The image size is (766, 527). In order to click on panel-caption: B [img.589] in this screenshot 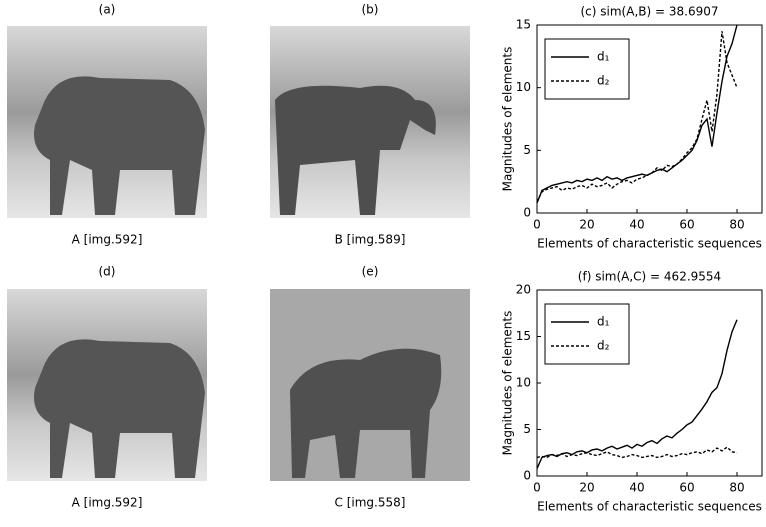, I will do `click(370, 240)`.